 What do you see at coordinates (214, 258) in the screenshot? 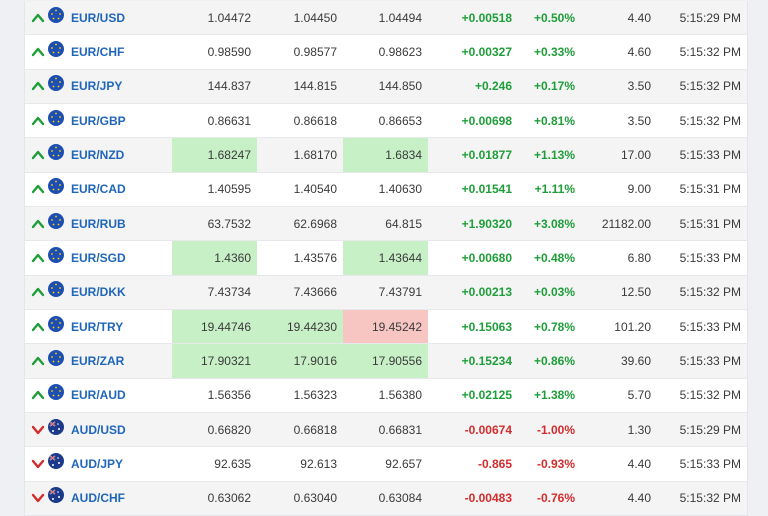
I see `bid-cell: 1.4360` at bounding box center [214, 258].